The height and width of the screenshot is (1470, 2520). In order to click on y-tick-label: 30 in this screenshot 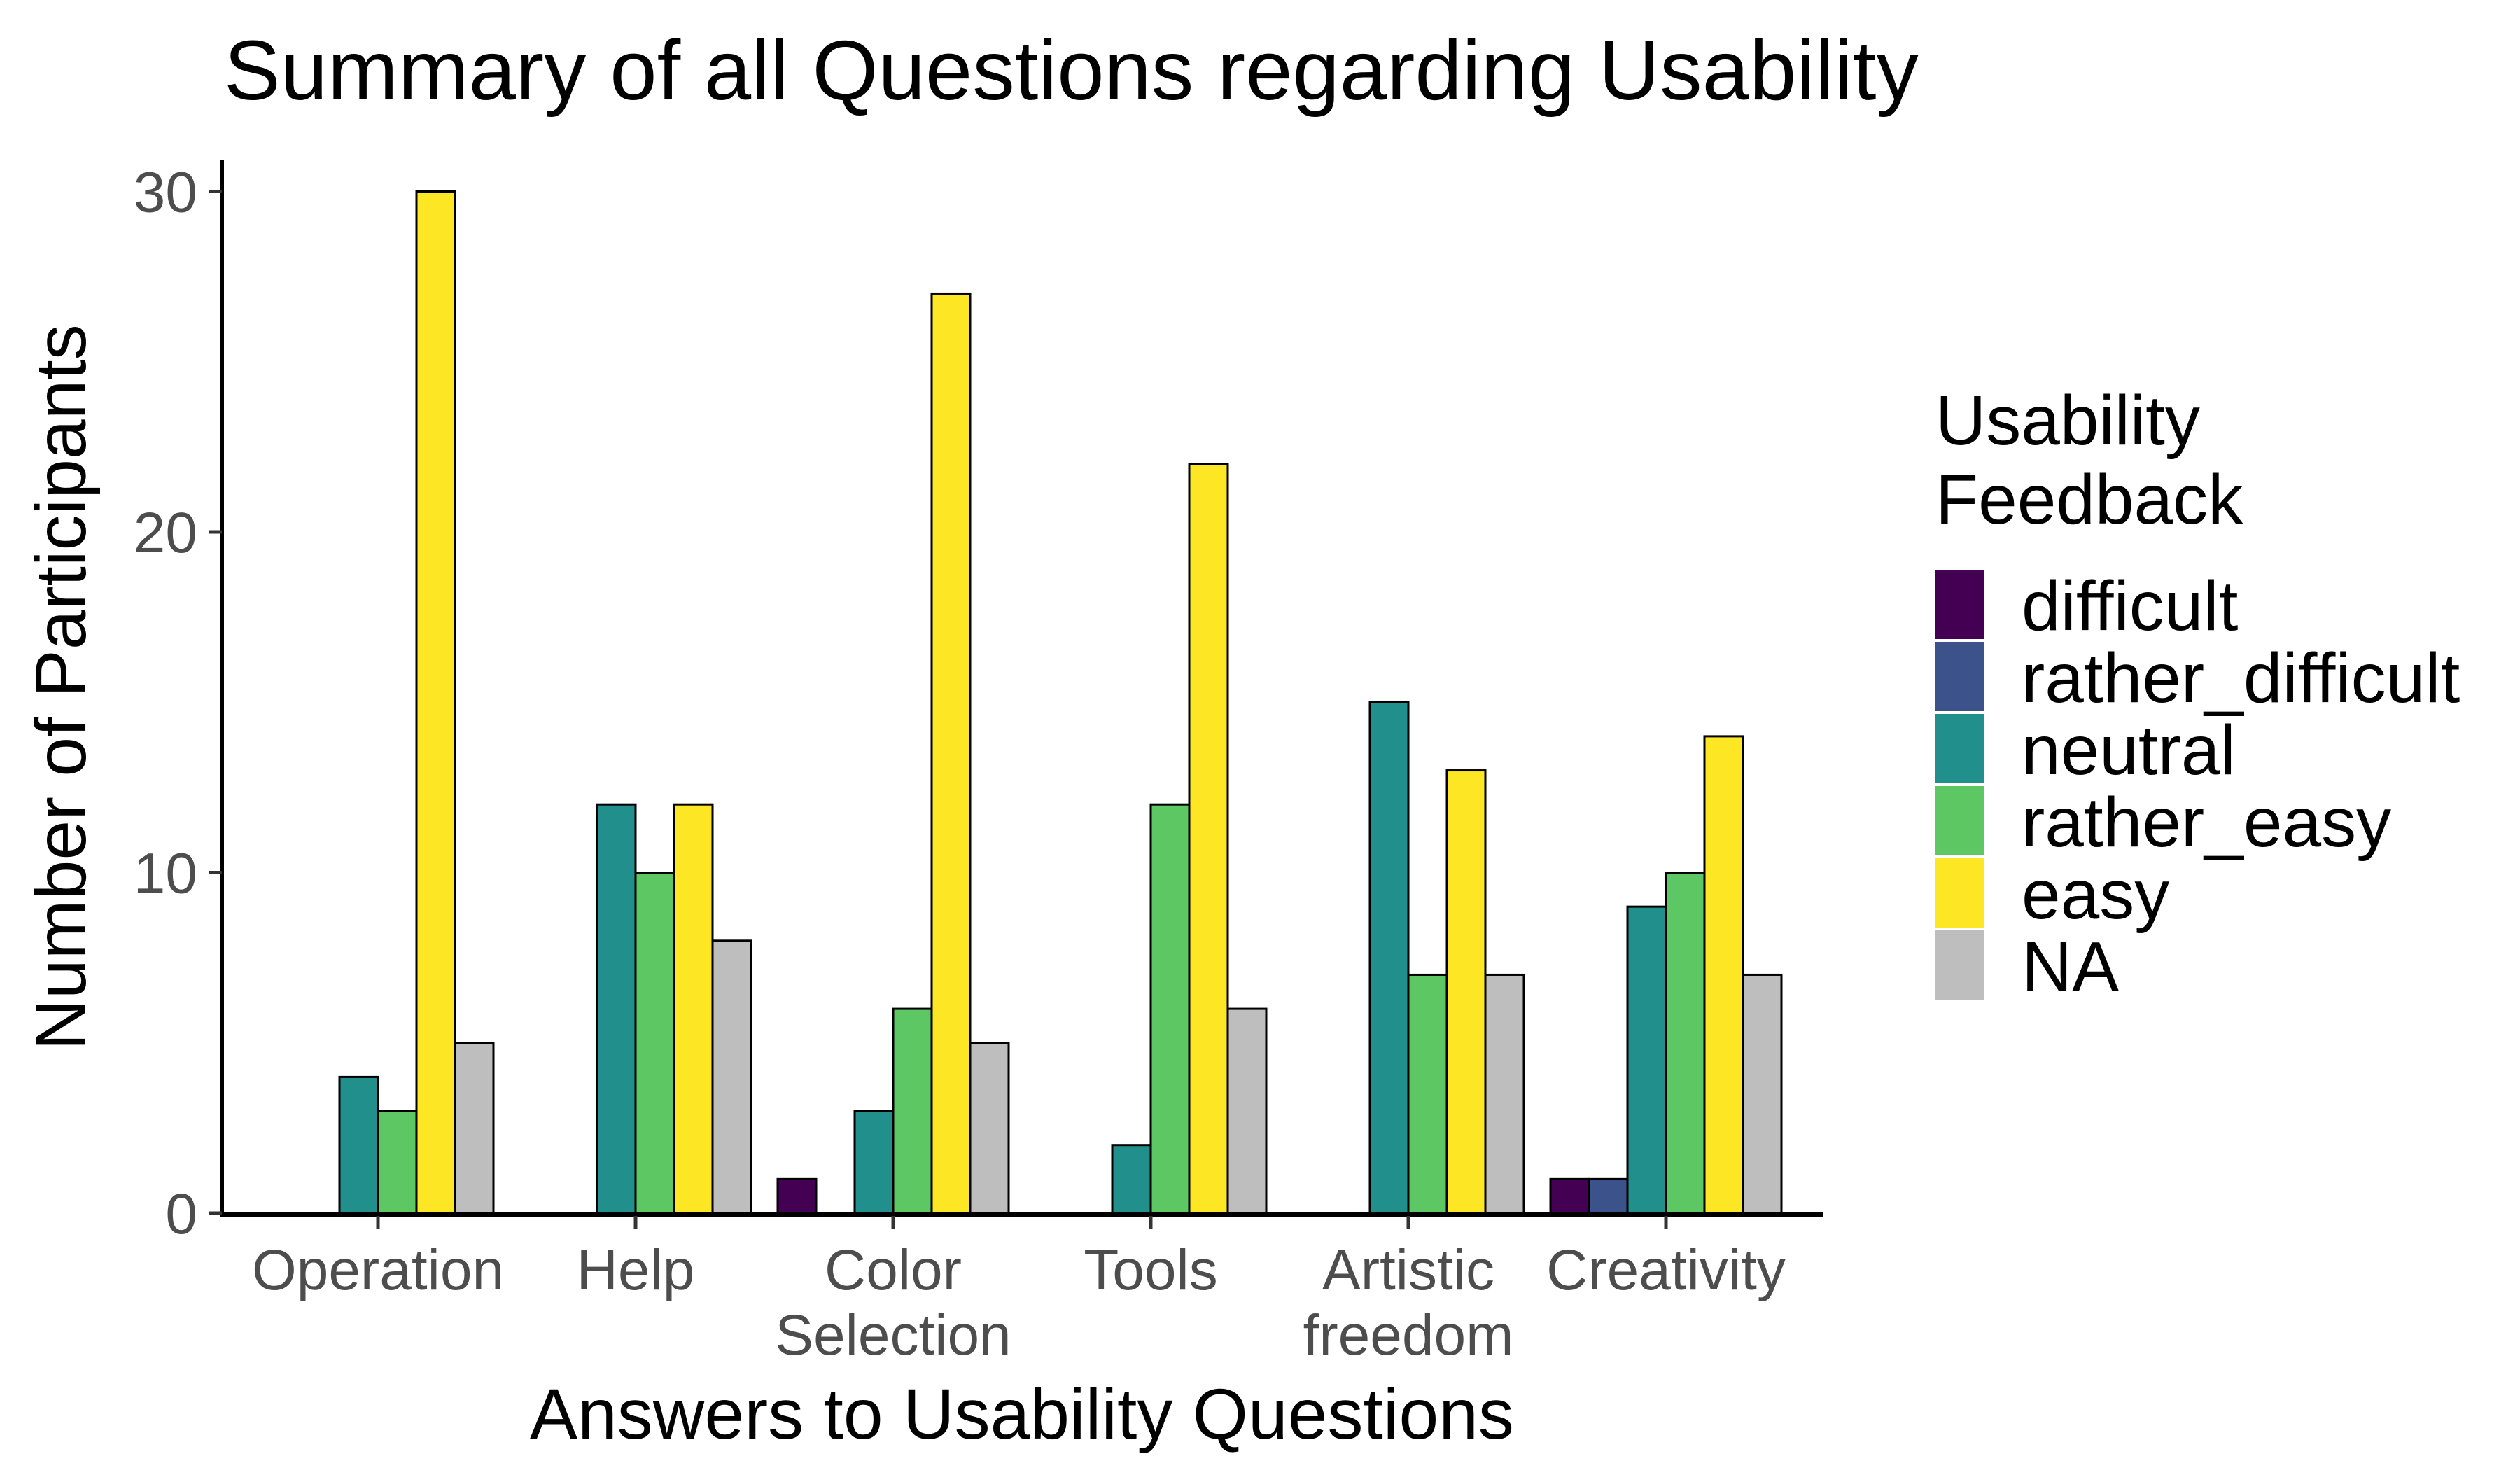, I will do `click(165, 193)`.